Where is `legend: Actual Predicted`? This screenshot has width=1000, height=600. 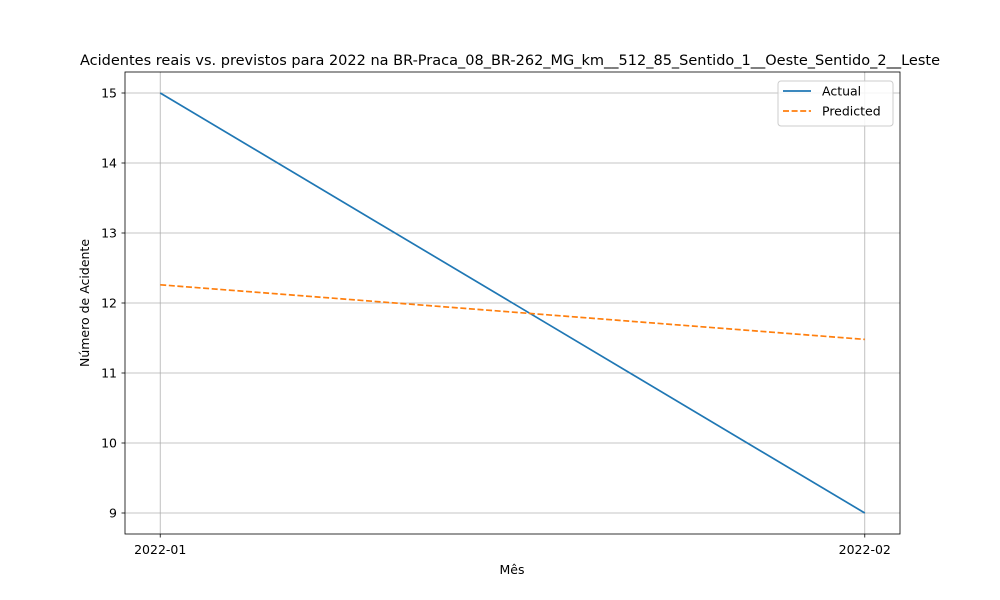 legend: Actual Predicted is located at coordinates (835, 103).